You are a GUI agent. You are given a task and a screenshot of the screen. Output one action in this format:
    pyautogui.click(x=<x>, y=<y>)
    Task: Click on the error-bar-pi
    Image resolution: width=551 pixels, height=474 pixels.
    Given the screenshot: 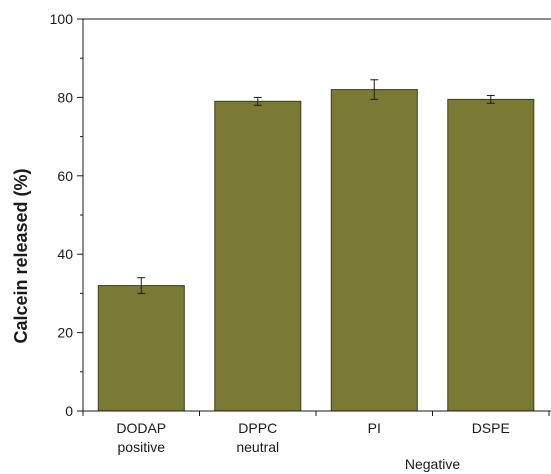 What is the action you would take?
    pyautogui.click(x=374, y=89)
    